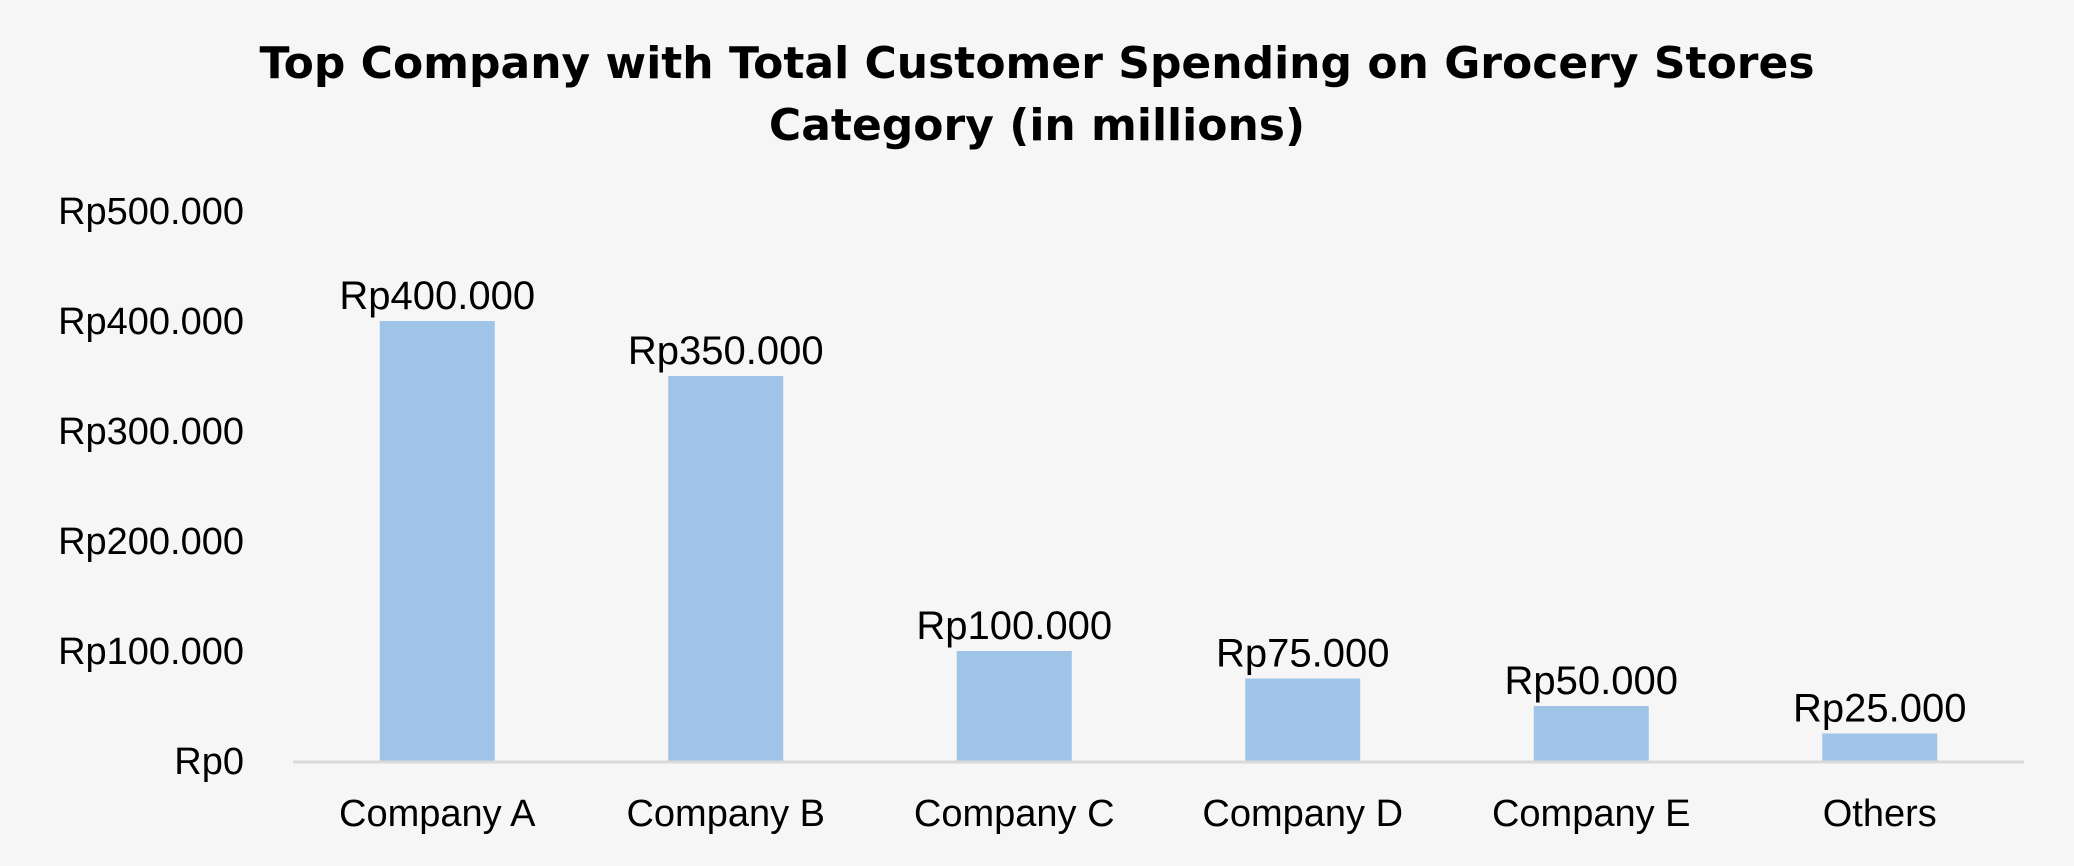  Describe the element at coordinates (437, 814) in the screenshot. I see `x-category-label: Company A` at that location.